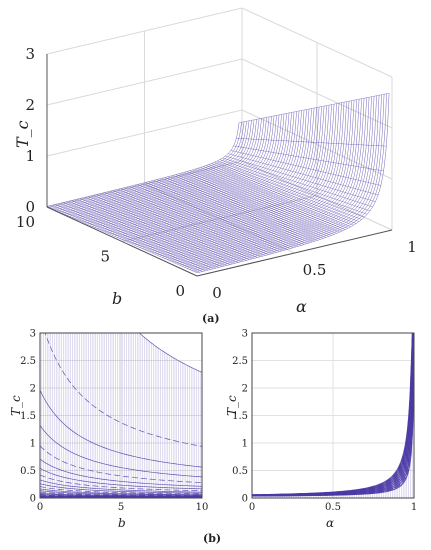  What do you see at coordinates (245, 389) in the screenshot?
I see `y-tick-label: 2` at bounding box center [245, 389].